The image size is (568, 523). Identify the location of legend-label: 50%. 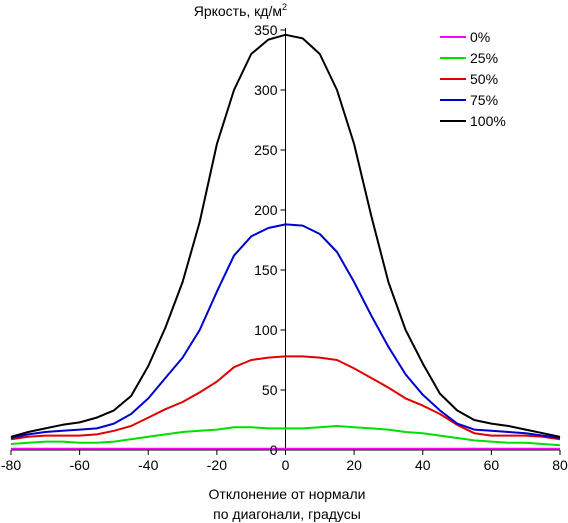
(484, 79).